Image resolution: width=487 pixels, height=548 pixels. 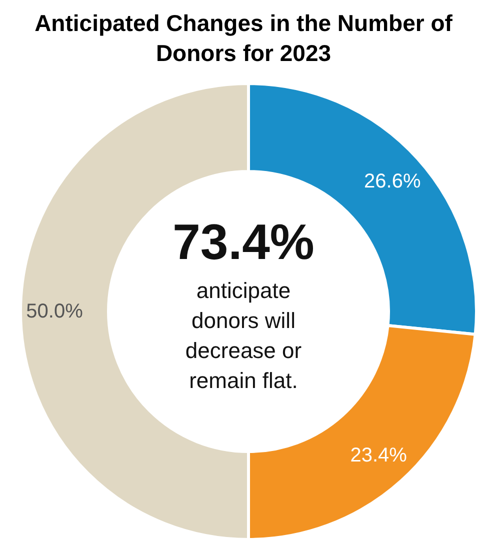 I want to click on data-label: 23.4%, so click(x=379, y=455).